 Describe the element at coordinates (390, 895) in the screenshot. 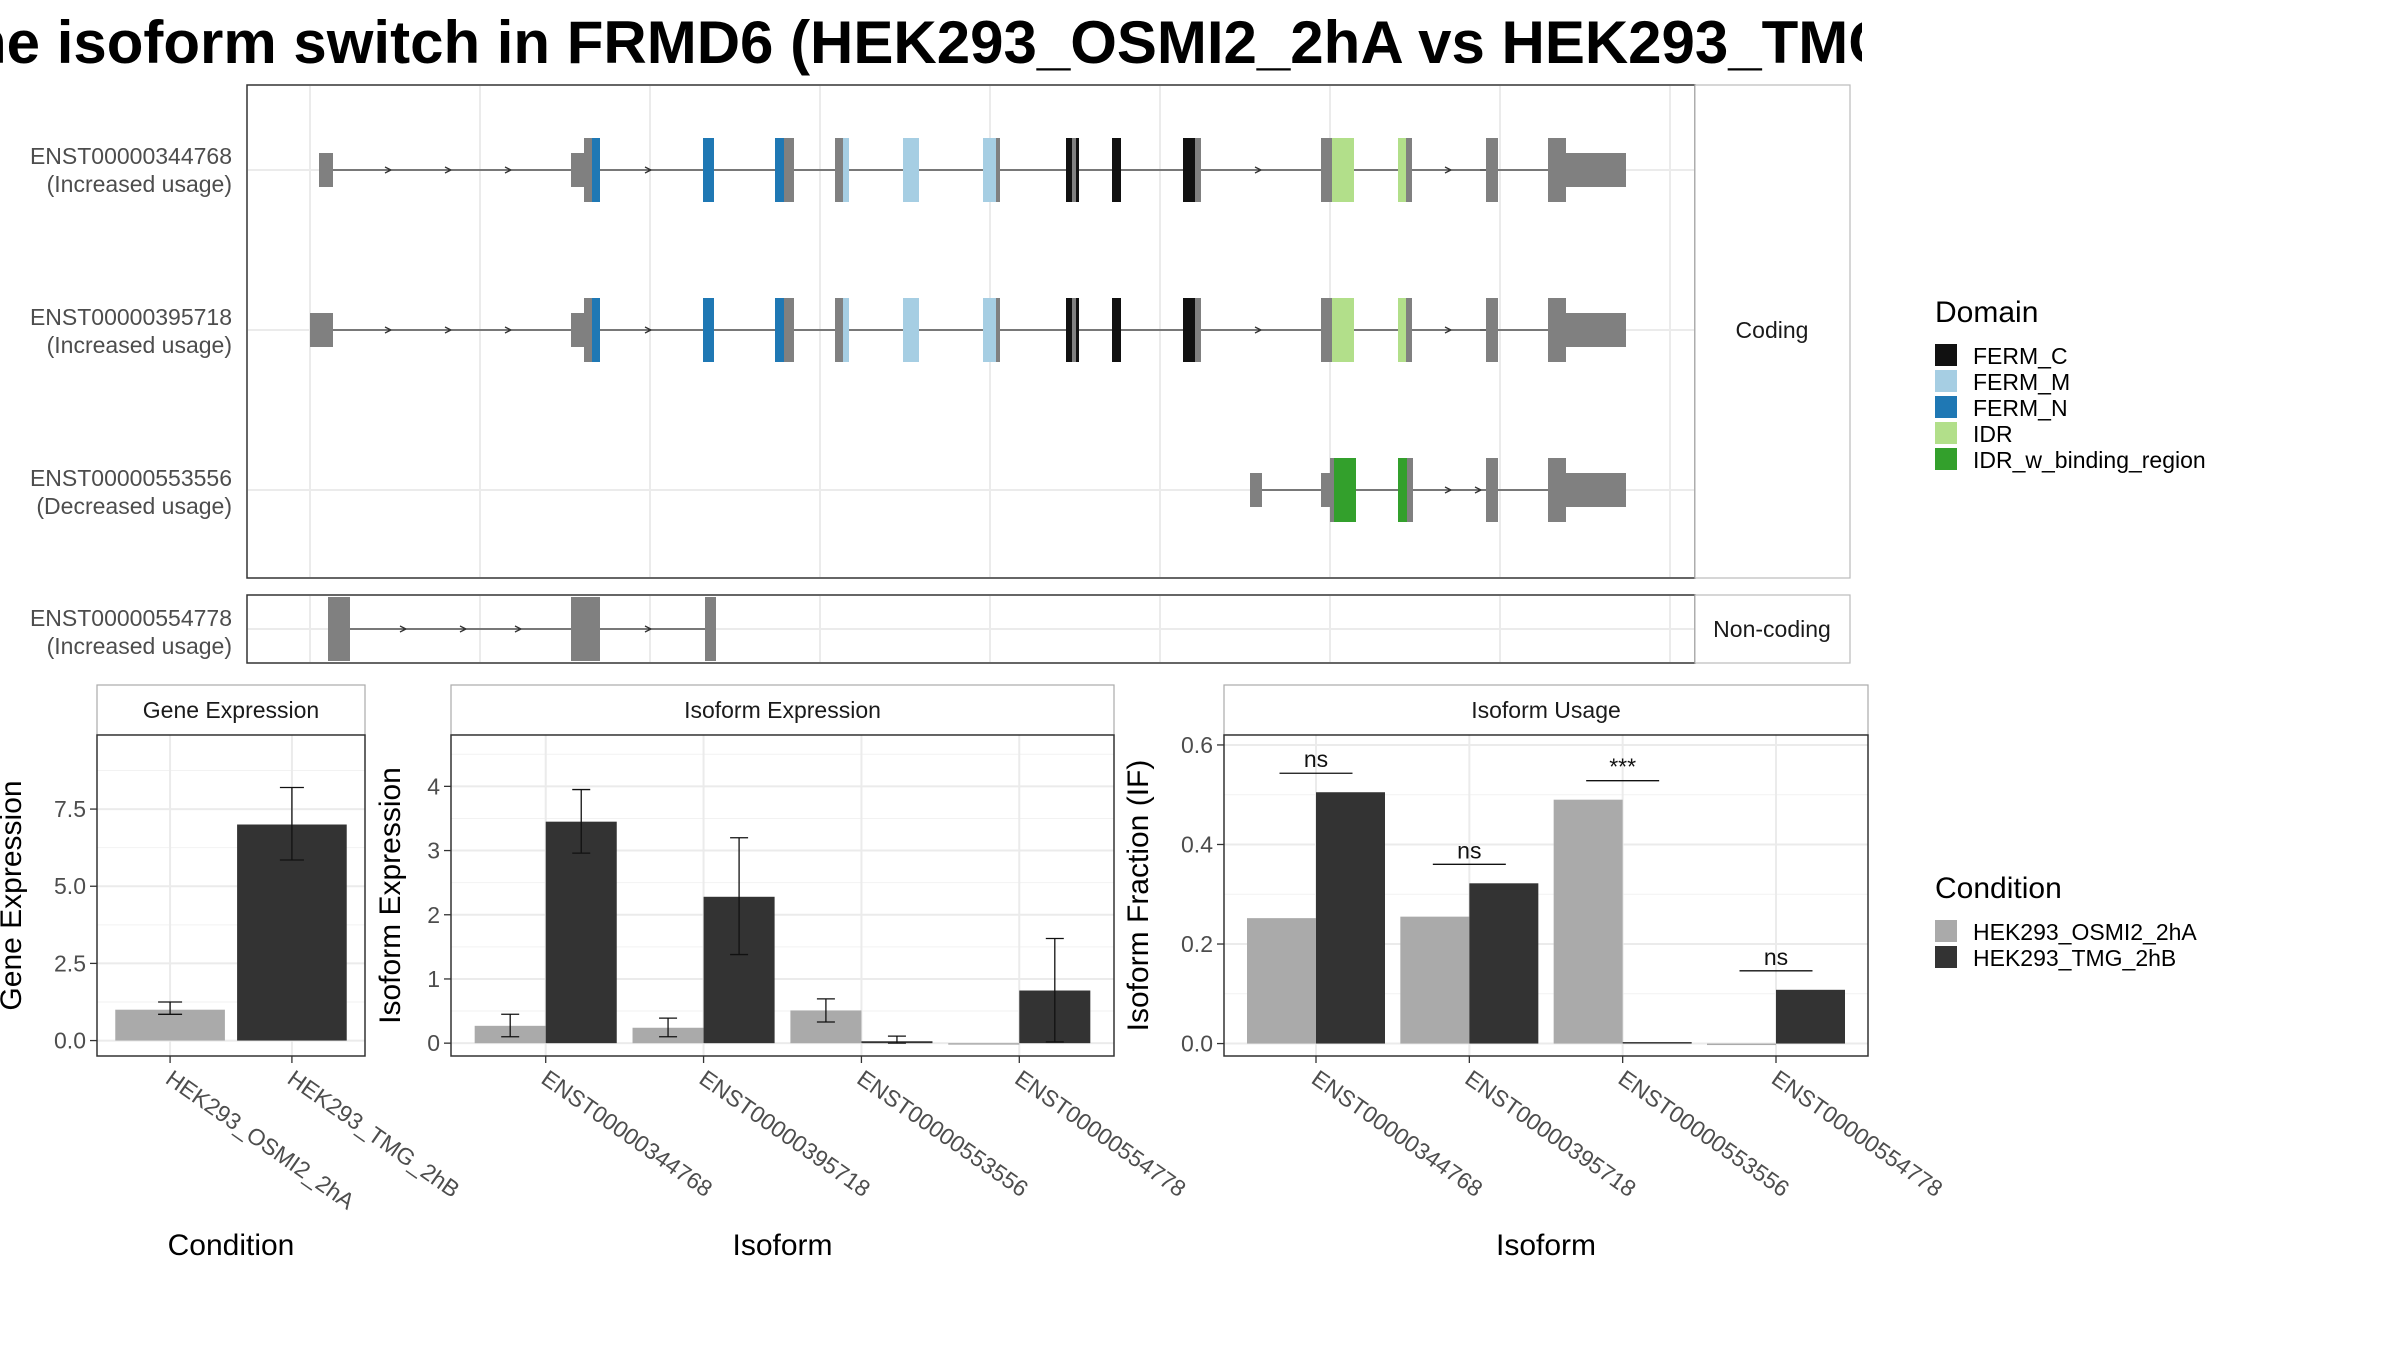

I see `y-axis-title: Isoform Expression` at that location.